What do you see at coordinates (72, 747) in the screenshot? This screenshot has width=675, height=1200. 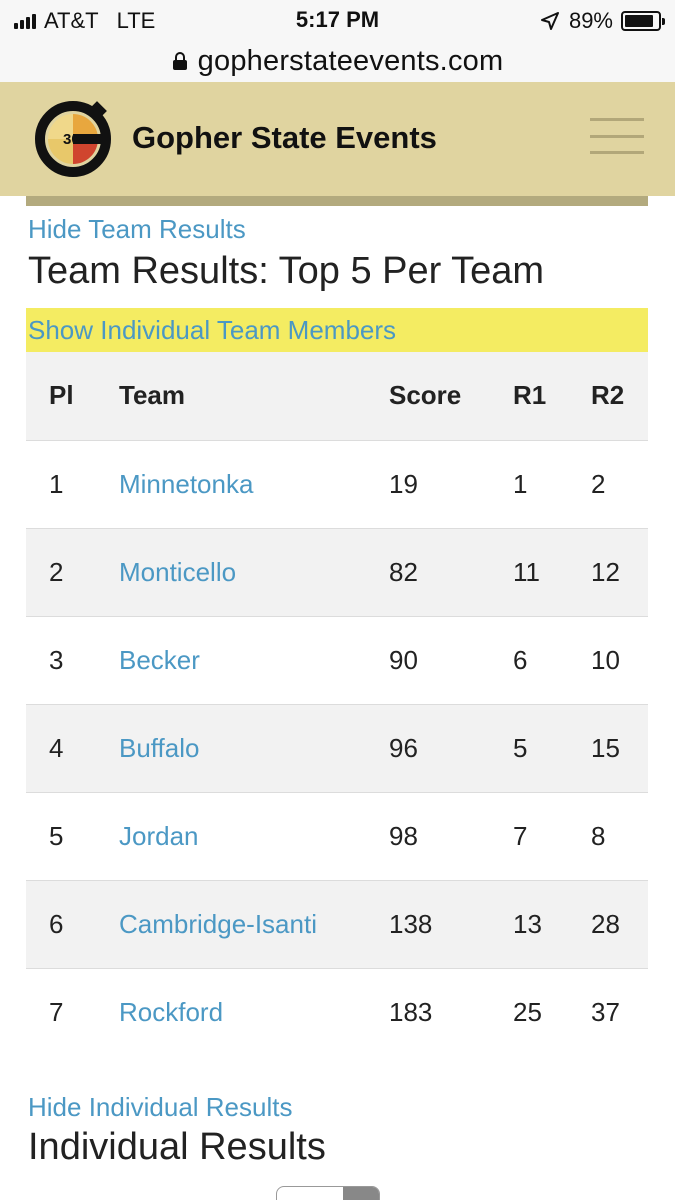 I see `place-cell: 4` at bounding box center [72, 747].